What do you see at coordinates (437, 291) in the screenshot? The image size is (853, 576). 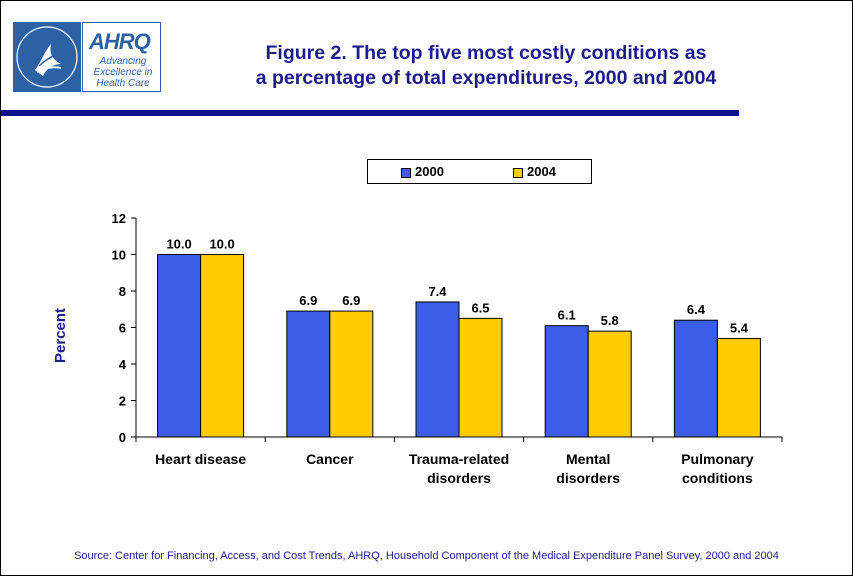 I see `bar-value-label-2000: 7.4` at bounding box center [437, 291].